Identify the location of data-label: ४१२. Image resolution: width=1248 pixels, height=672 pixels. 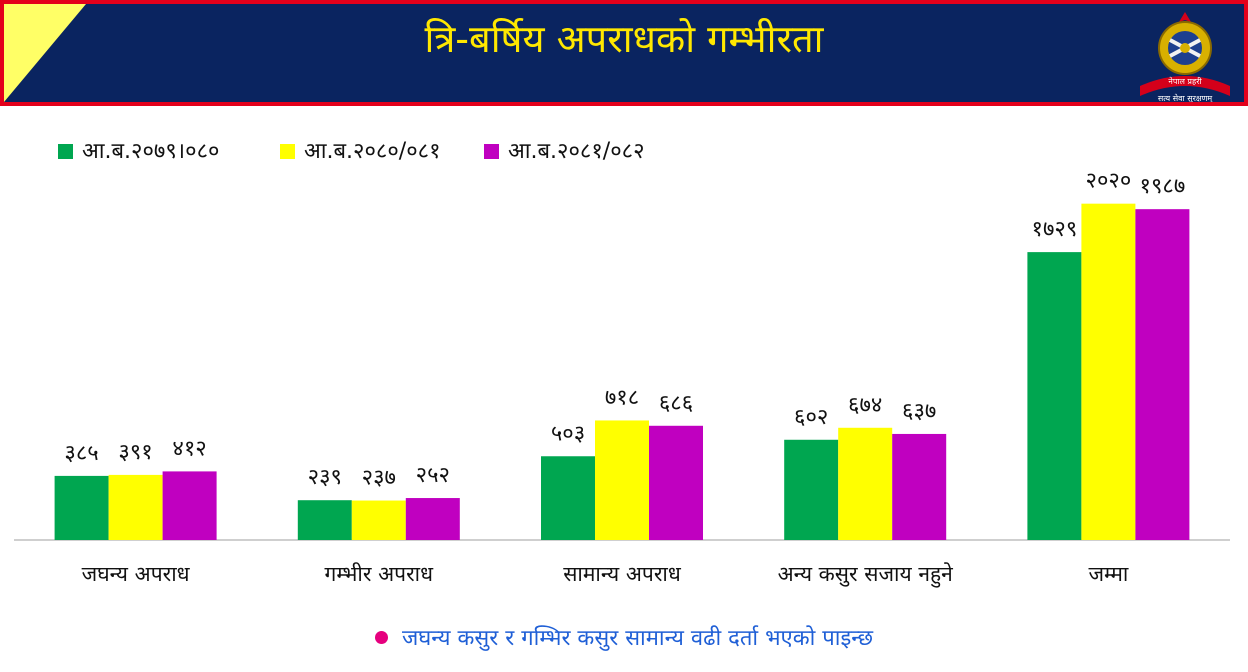
(189, 448).